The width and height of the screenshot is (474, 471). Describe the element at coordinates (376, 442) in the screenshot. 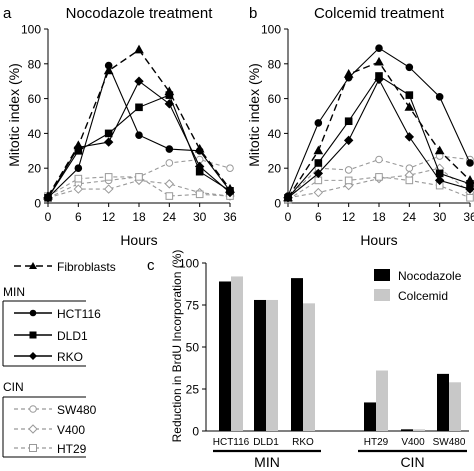

I see `category-label: HT29` at that location.